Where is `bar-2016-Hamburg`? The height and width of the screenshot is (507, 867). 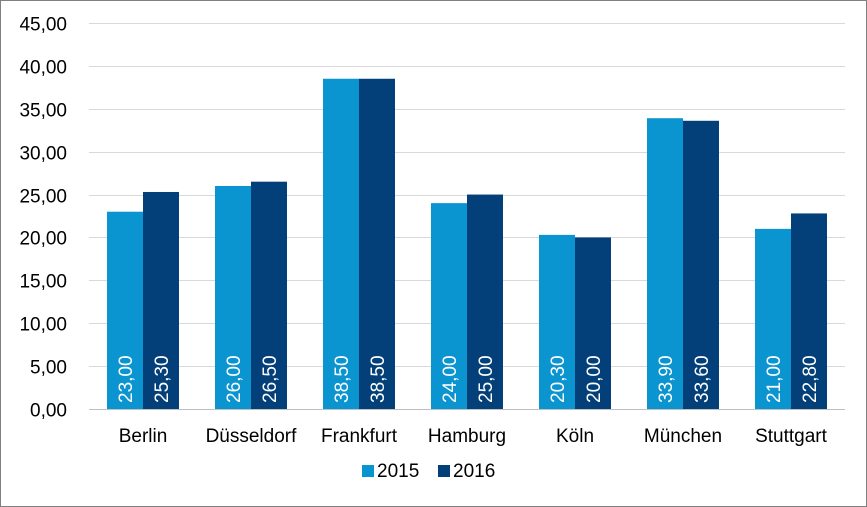 bar-2016-Hamburg is located at coordinates (485, 301).